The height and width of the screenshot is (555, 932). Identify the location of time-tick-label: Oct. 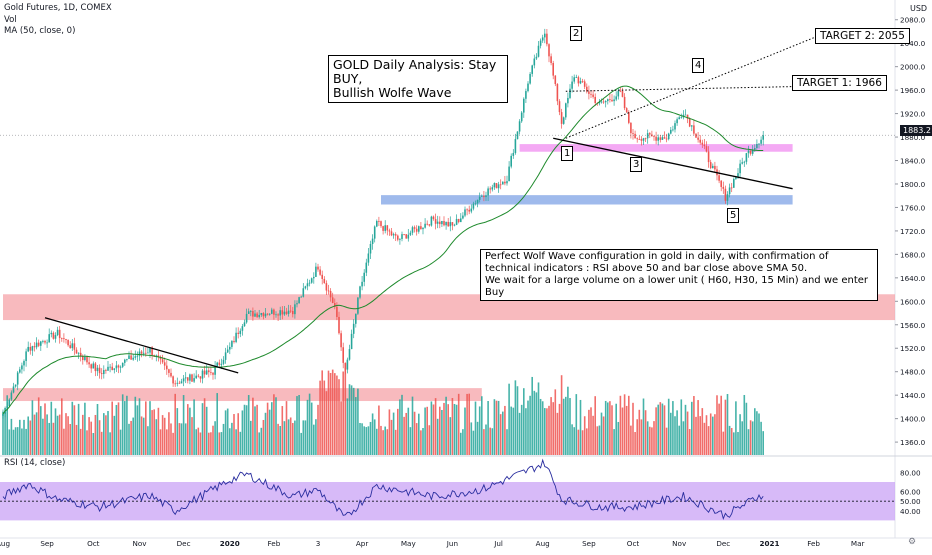
(93, 543).